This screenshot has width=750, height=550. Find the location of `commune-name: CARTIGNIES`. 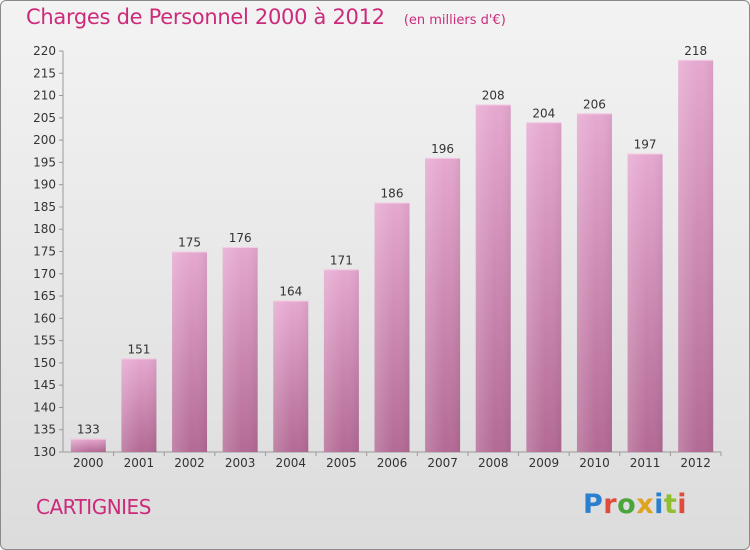

commune-name: CARTIGNIES is located at coordinates (93, 507).